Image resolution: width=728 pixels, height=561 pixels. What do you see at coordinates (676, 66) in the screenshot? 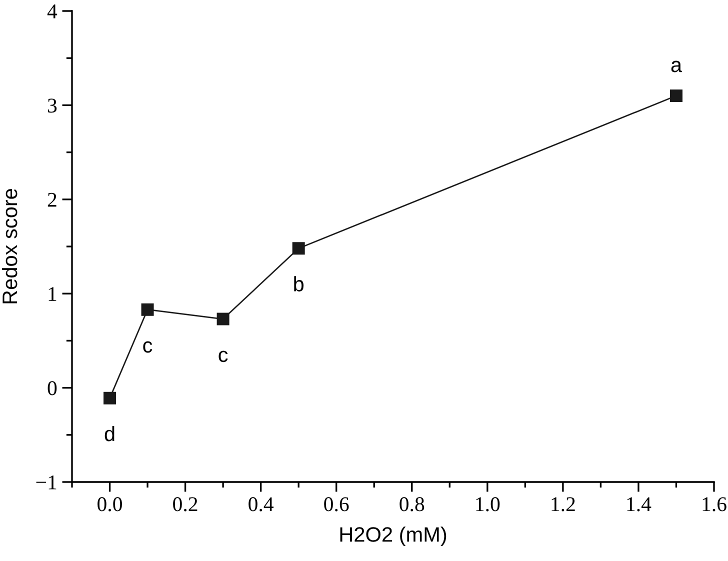
I see `annotation: a` at bounding box center [676, 66].